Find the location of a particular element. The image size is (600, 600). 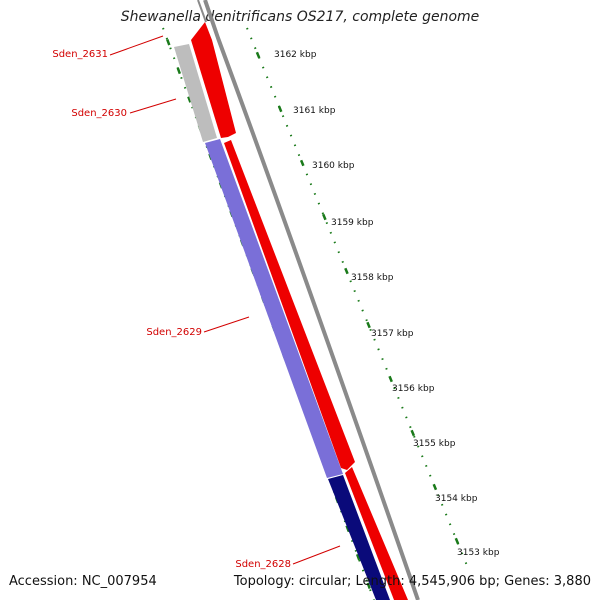

gene-sden-2629-block is located at coordinates (274, 308).